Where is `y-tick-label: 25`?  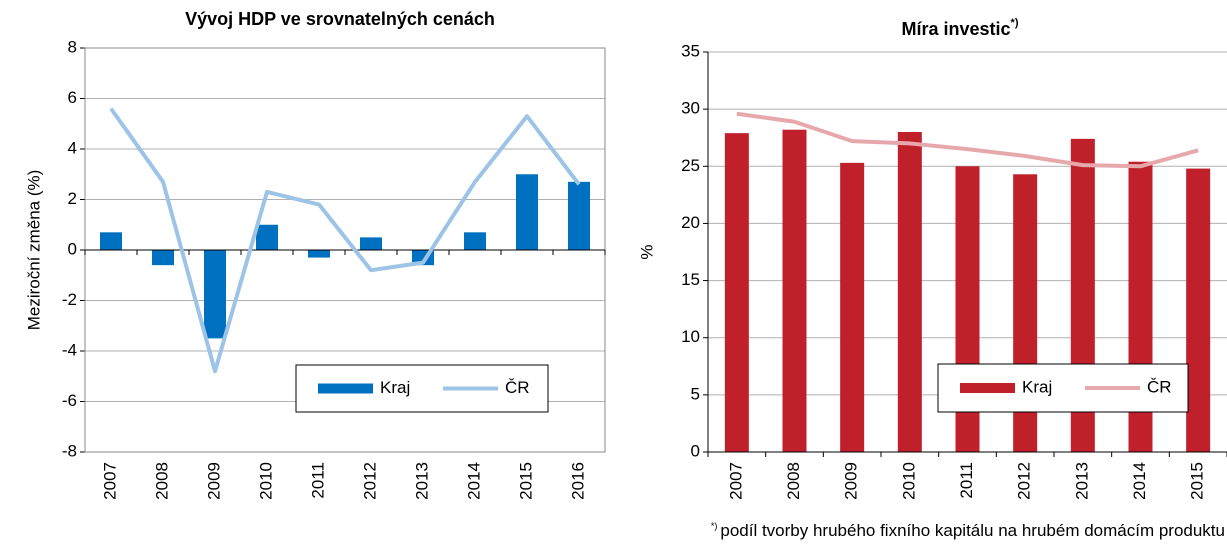 y-tick-label: 25 is located at coordinates (690, 165).